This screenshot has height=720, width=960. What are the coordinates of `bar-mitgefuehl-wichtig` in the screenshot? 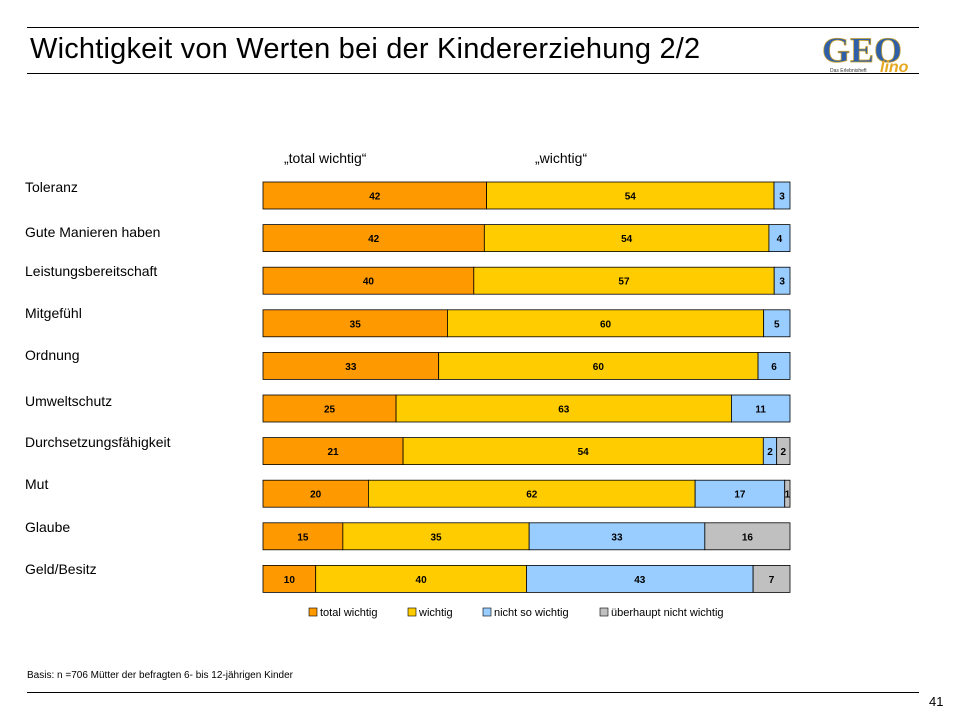 It's located at (606, 323).